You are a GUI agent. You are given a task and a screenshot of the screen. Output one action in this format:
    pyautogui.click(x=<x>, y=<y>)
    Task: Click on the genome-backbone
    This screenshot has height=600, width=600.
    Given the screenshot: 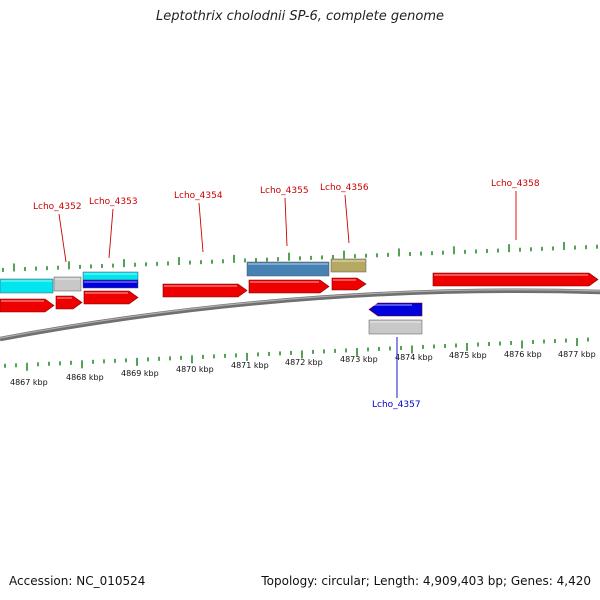 What is the action you would take?
    pyautogui.click(x=300, y=315)
    